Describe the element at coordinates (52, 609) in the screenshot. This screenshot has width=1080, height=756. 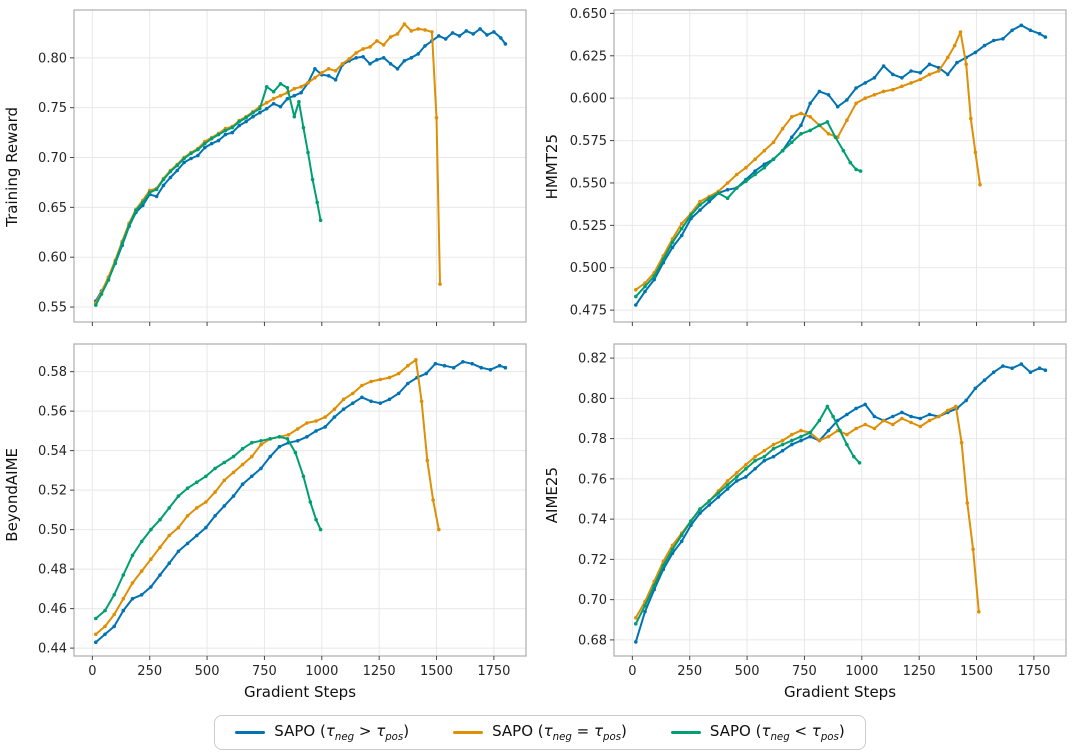
I see `y-tick-label: 0.46` at that location.